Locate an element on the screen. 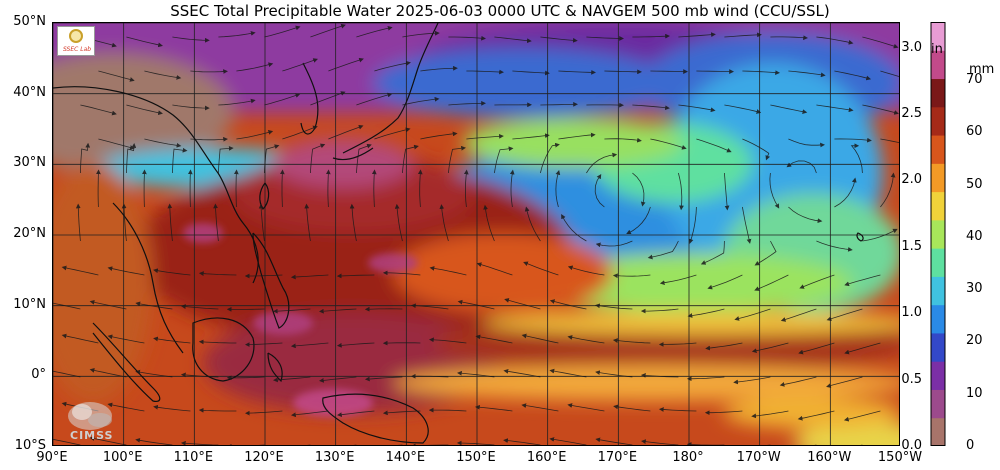 Image resolution: width=1000 pixels, height=470 pixels. lat-label: 20°N is located at coordinates (29, 233).